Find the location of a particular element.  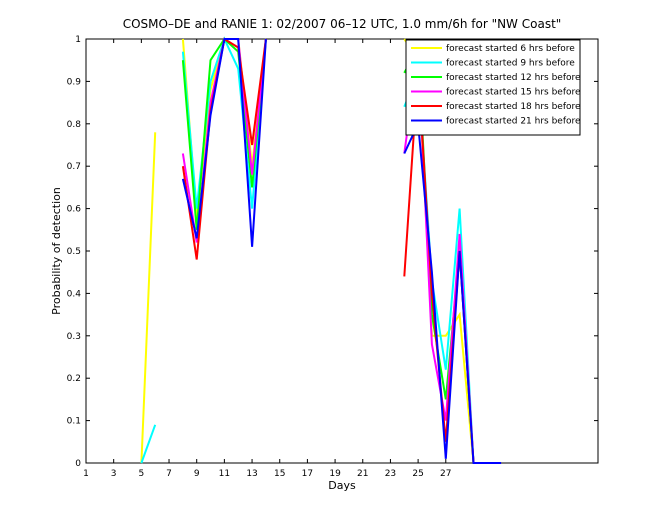

legend-entry-label: forecast started 9 hrs before is located at coordinates (510, 64).